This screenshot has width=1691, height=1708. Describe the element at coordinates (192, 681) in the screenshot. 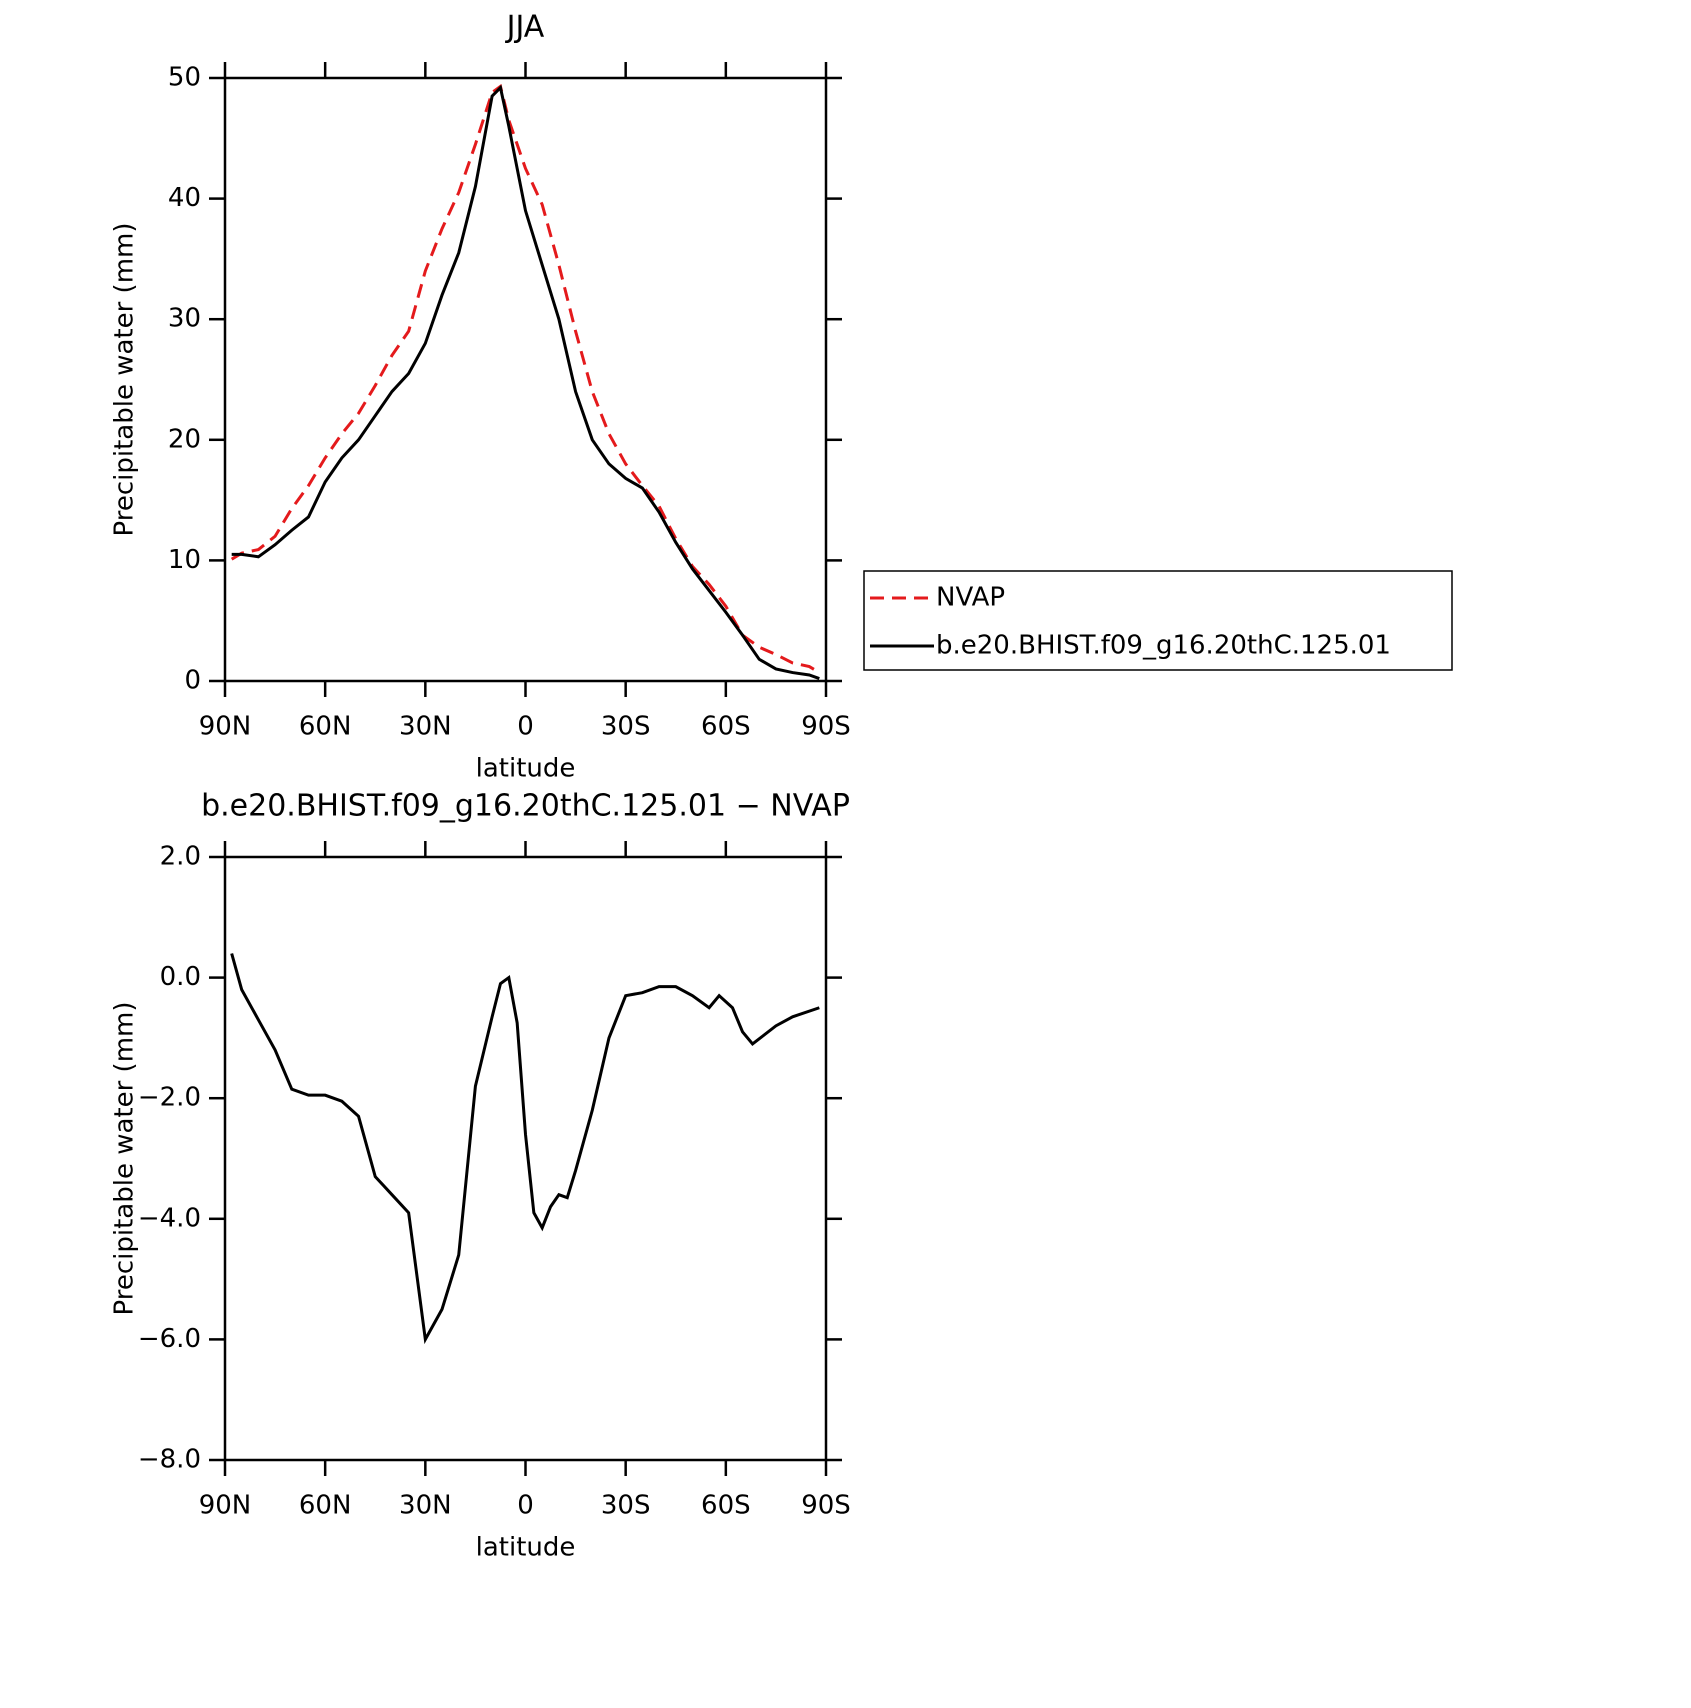

I see `y-tick-label: 0` at that location.